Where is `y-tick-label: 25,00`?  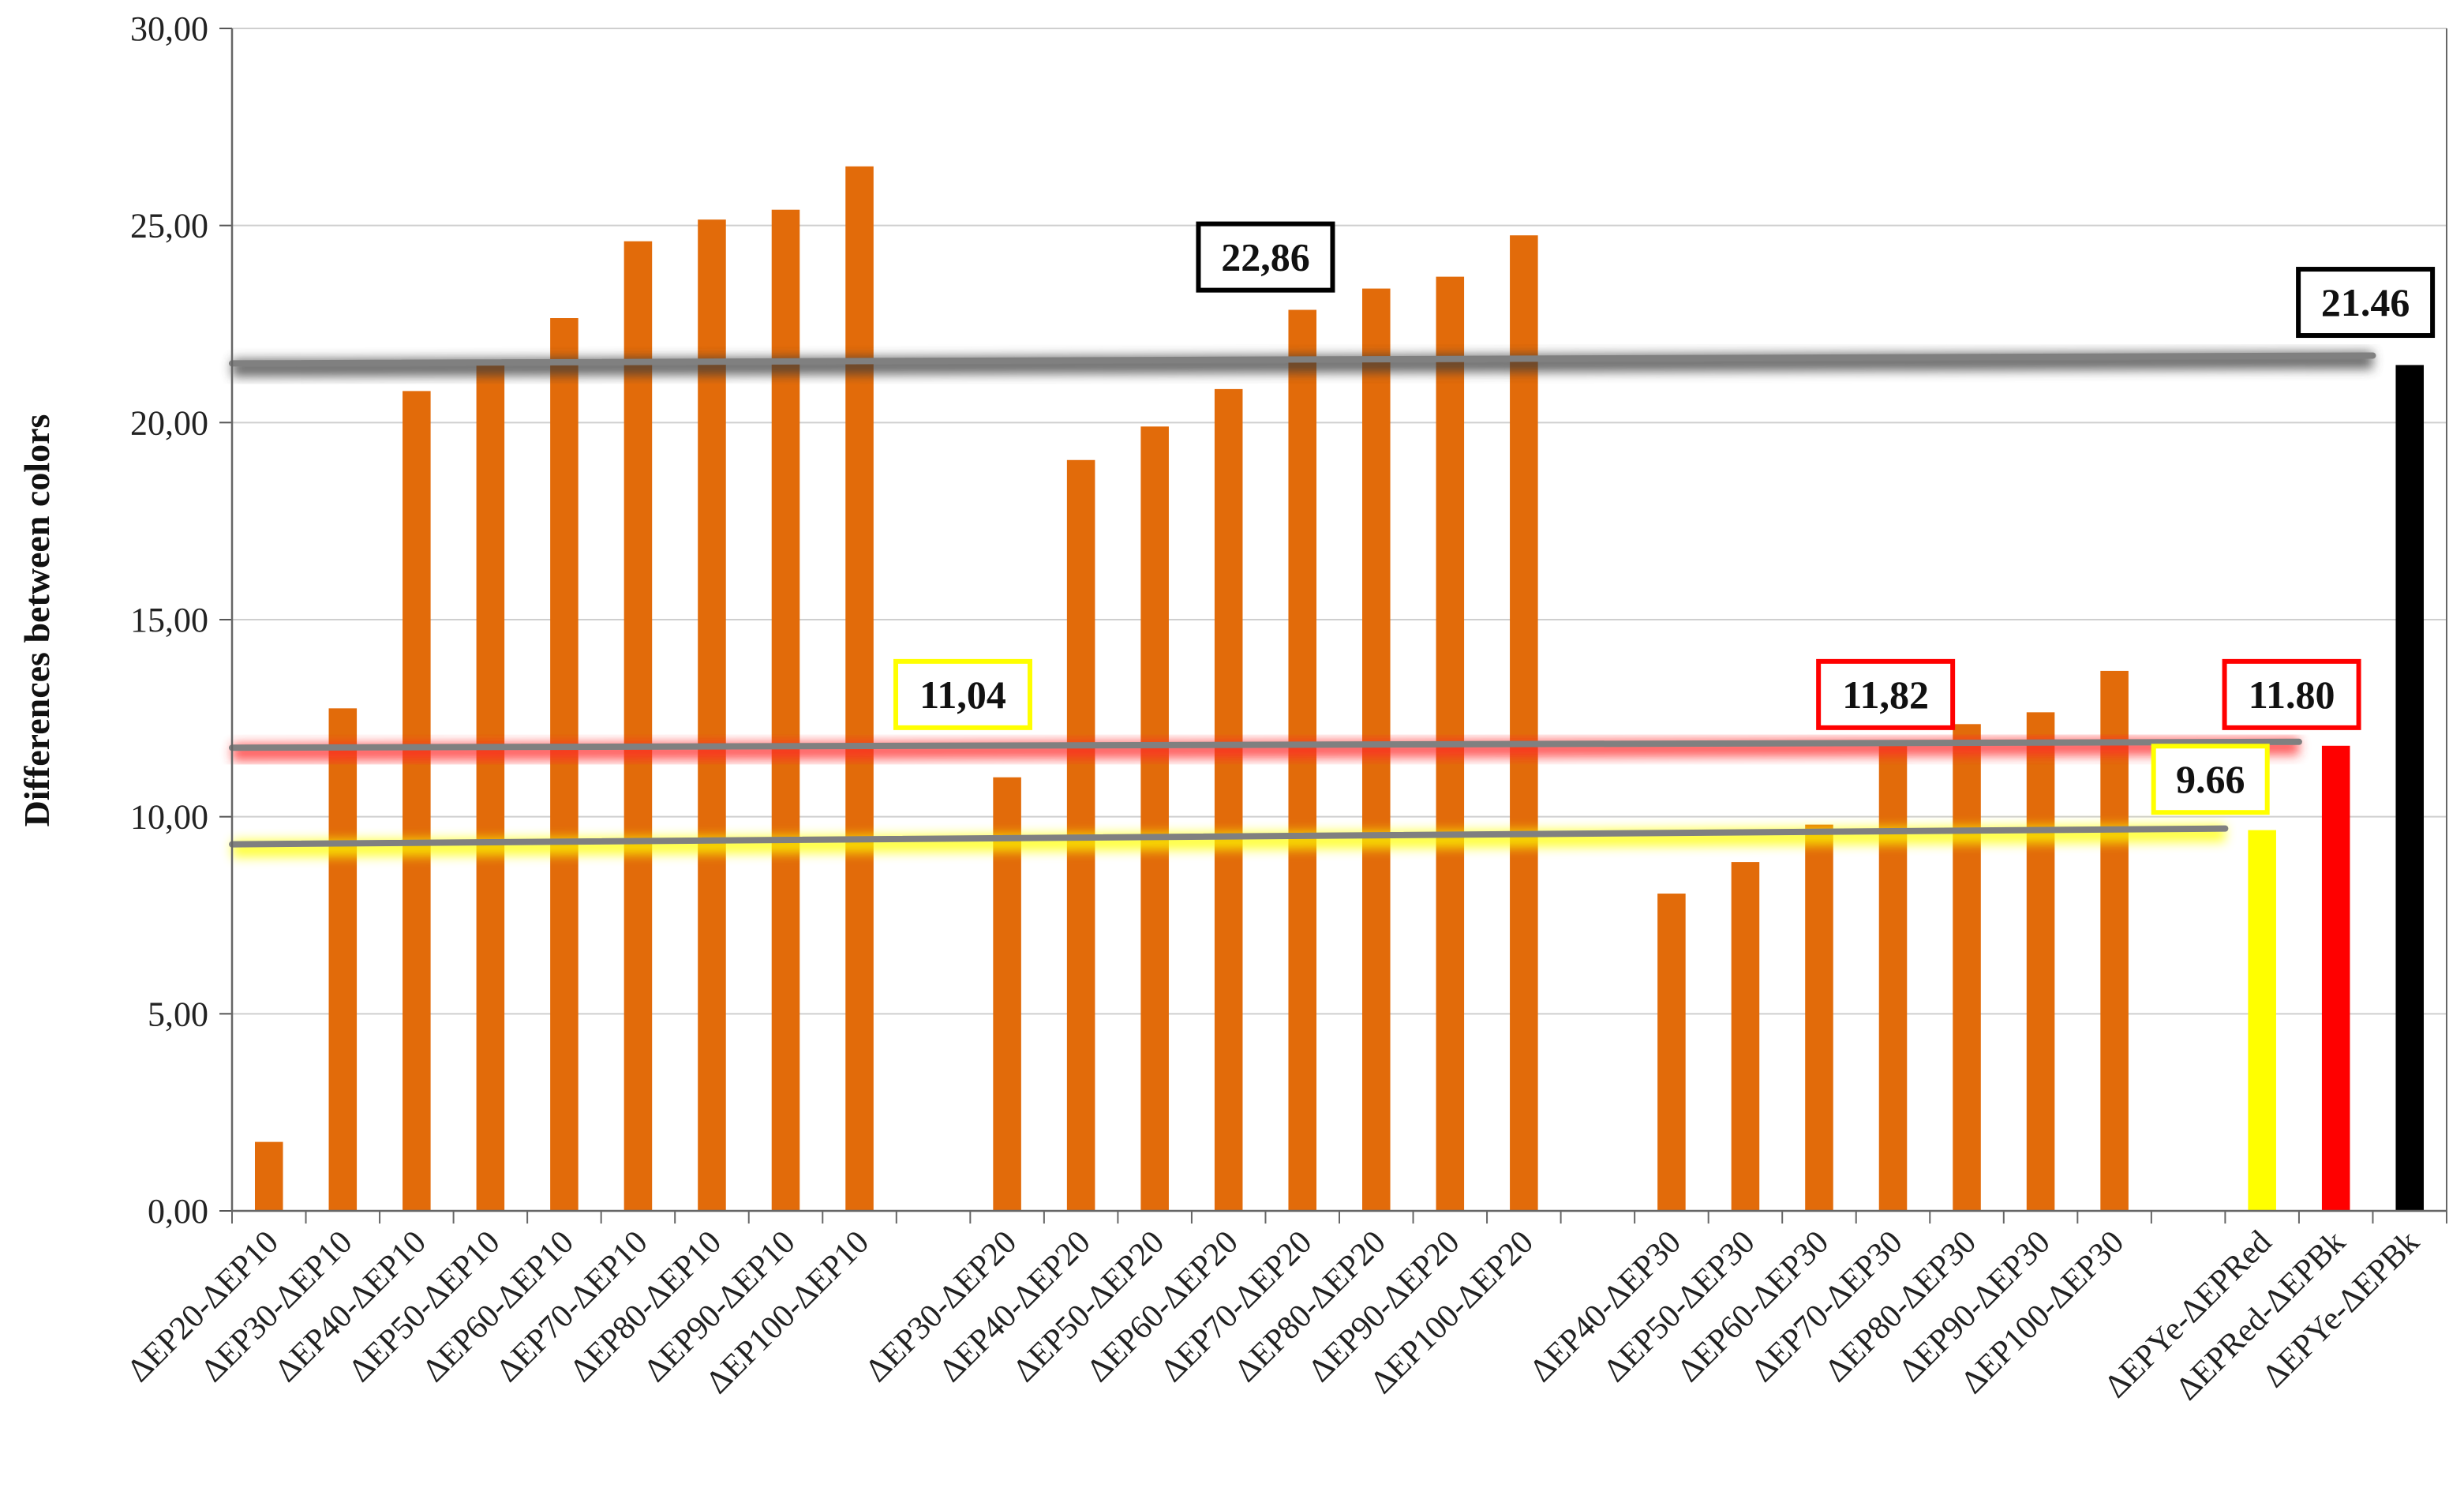
y-tick-label: 25,00 is located at coordinates (169, 226).